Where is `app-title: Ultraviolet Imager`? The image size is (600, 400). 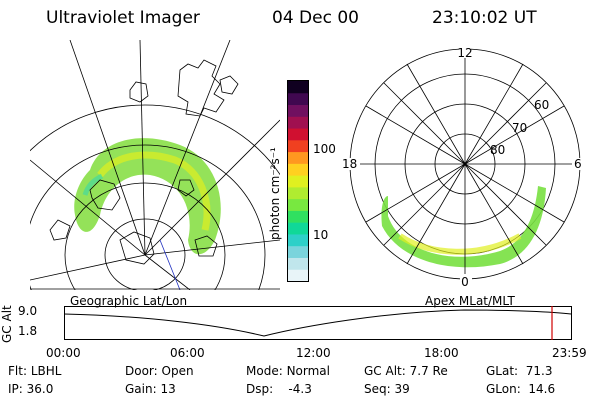 app-title: Ultraviolet Imager is located at coordinates (123, 18).